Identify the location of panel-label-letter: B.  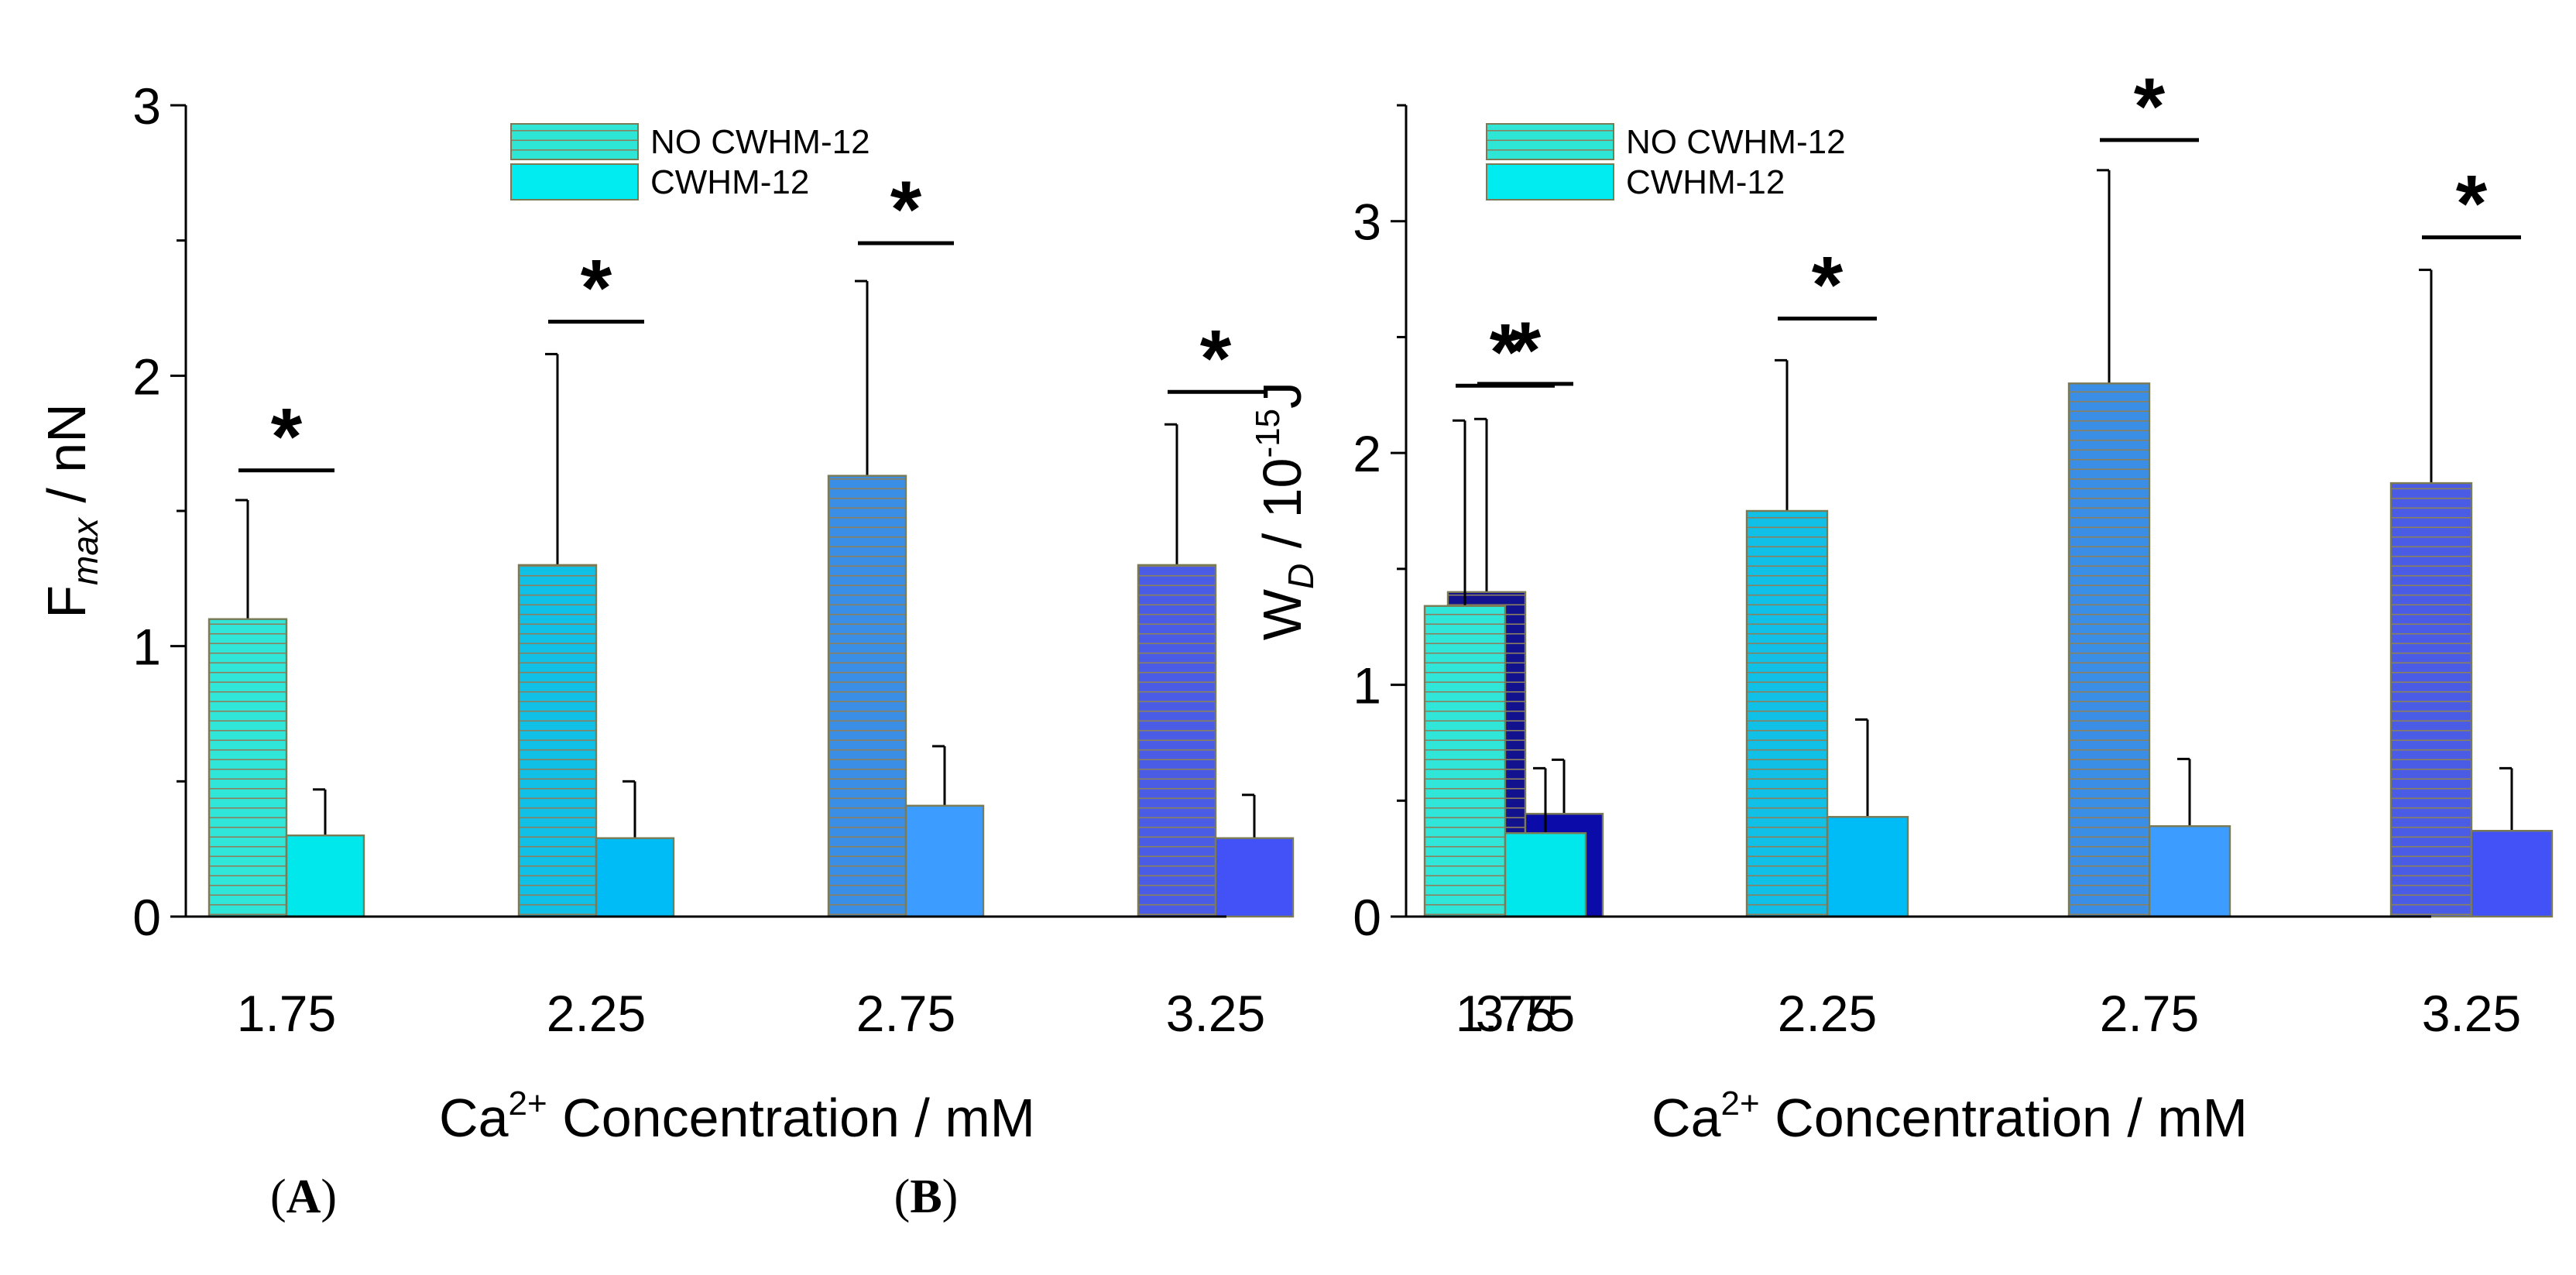
(926, 1196).